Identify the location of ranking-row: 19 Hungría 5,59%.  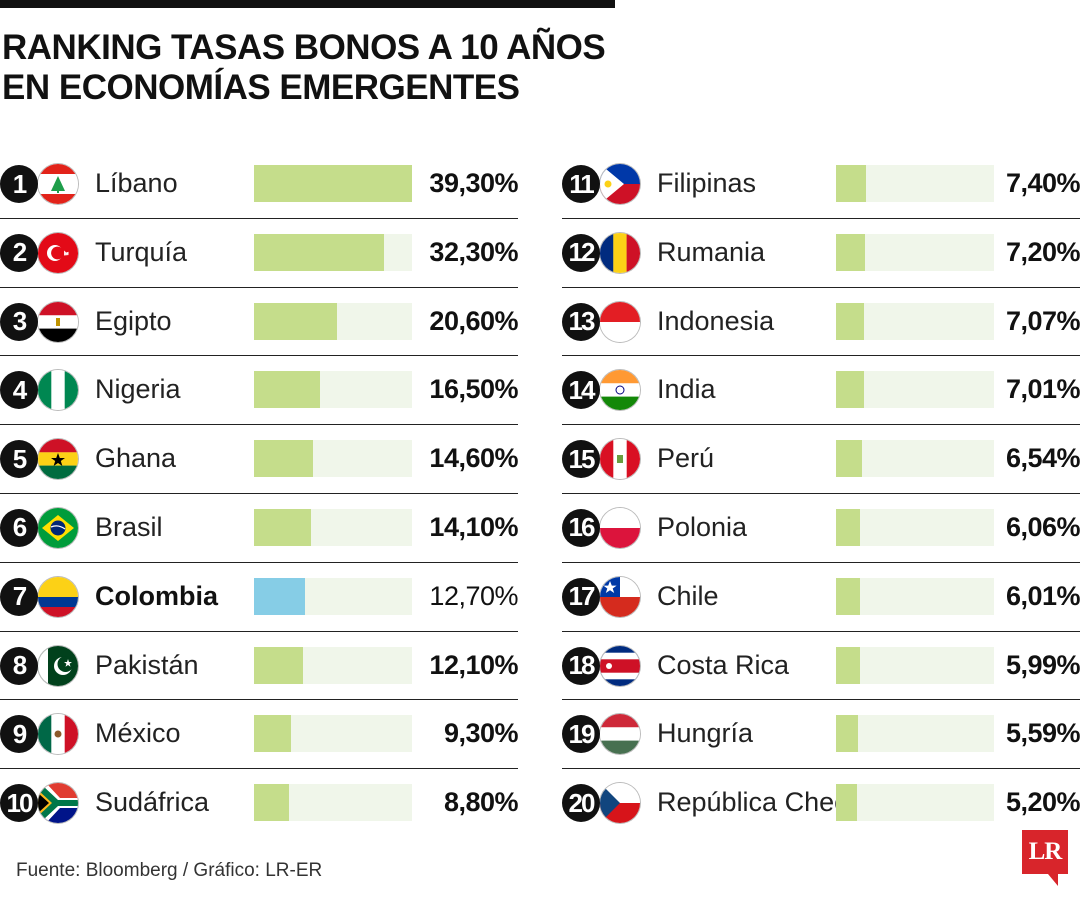
(821, 735).